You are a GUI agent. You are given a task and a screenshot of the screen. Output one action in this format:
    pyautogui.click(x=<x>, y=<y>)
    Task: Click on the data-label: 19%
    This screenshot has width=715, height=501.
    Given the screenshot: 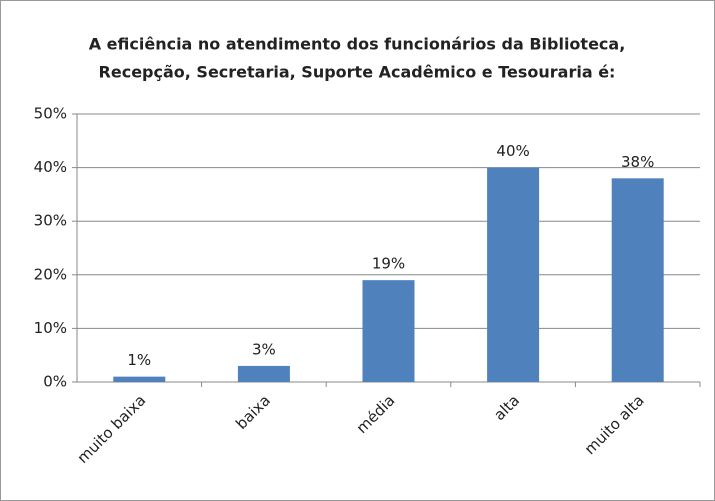 What is the action you would take?
    pyautogui.click(x=388, y=264)
    